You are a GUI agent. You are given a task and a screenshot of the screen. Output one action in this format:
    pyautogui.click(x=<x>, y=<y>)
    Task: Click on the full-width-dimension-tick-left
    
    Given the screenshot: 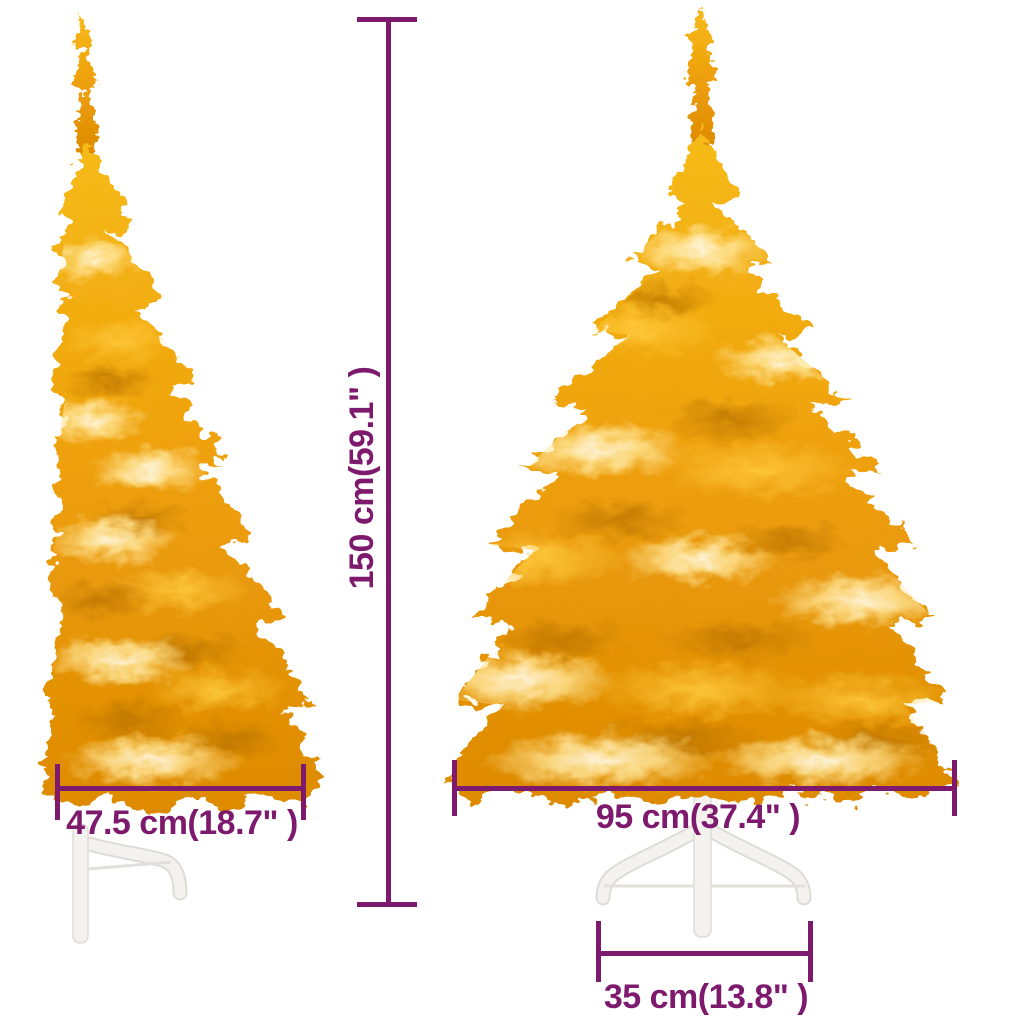 What is the action you would take?
    pyautogui.click(x=454, y=788)
    